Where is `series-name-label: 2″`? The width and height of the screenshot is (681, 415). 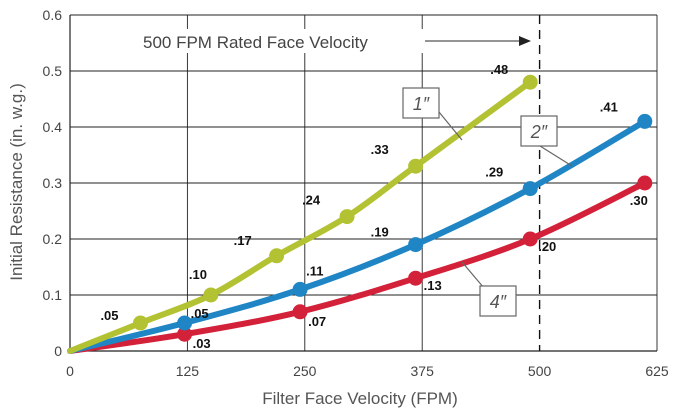
series-name-label: 2″ is located at coordinates (539, 132).